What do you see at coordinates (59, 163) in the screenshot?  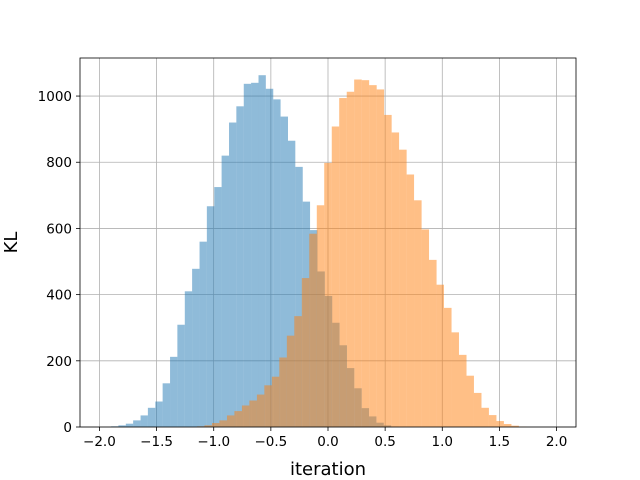 I see `y-tick-label: 800` at bounding box center [59, 163].